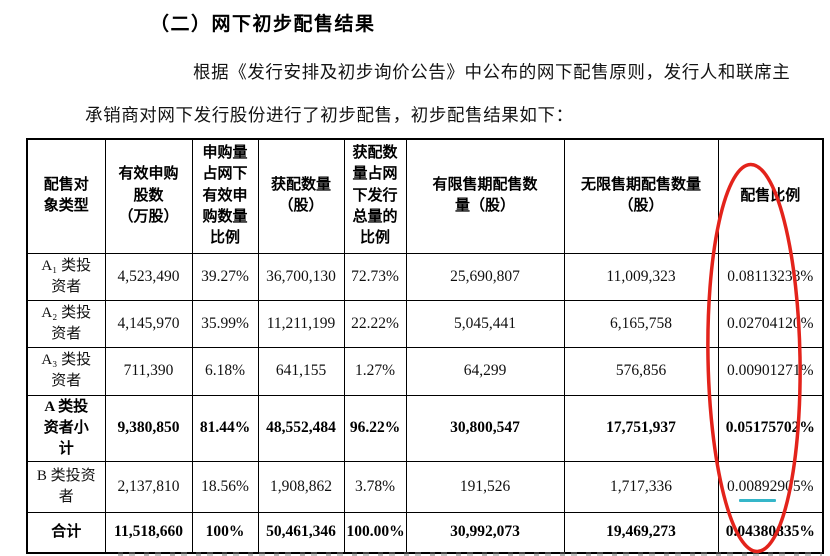  I want to click on cell-valid-subscription: 4,523,490, so click(148, 276).